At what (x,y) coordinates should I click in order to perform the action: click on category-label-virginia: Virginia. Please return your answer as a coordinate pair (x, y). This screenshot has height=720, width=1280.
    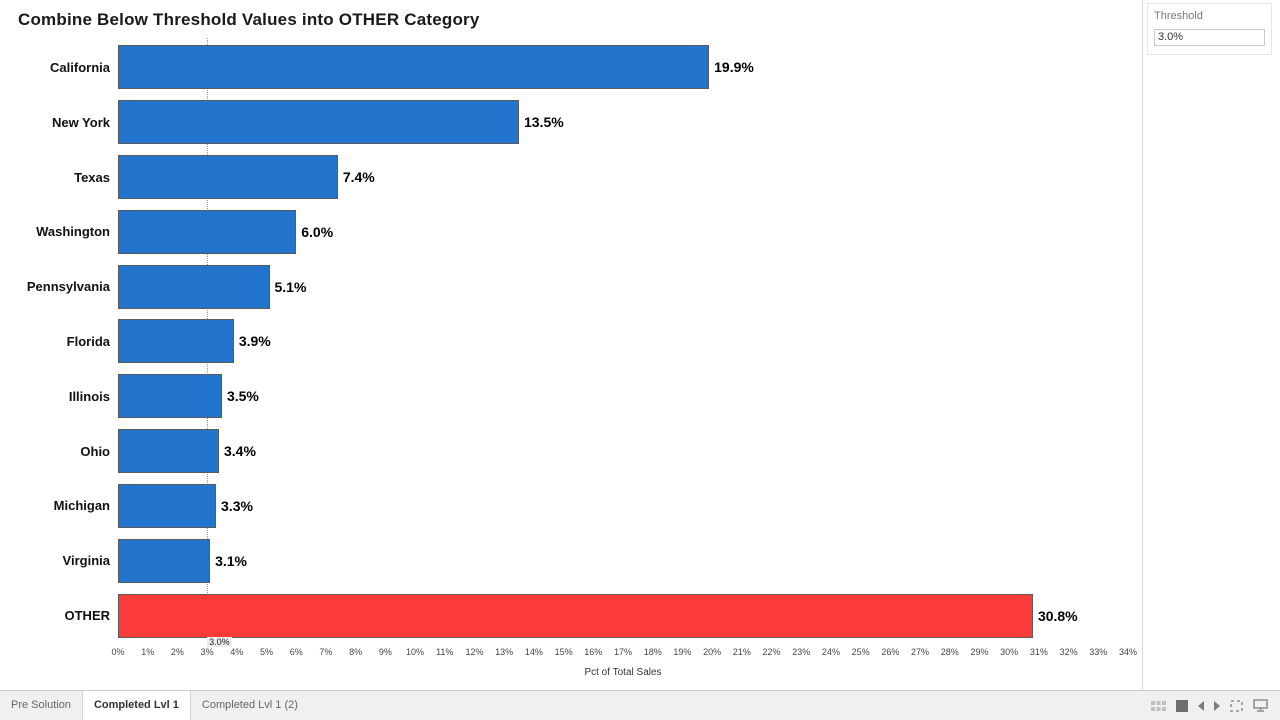
    Looking at the image, I should click on (86, 561).